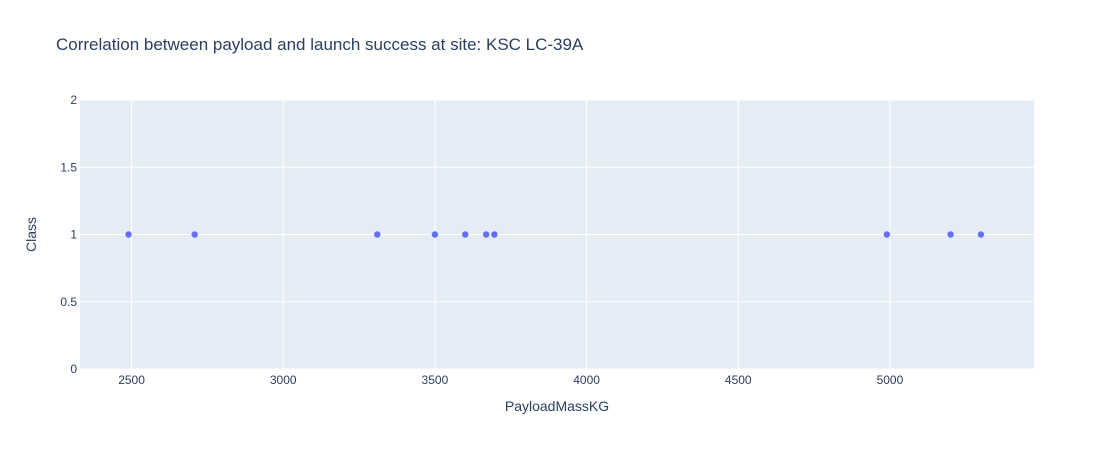  What do you see at coordinates (68, 302) in the screenshot?
I see `y-tick-label: 0.5` at bounding box center [68, 302].